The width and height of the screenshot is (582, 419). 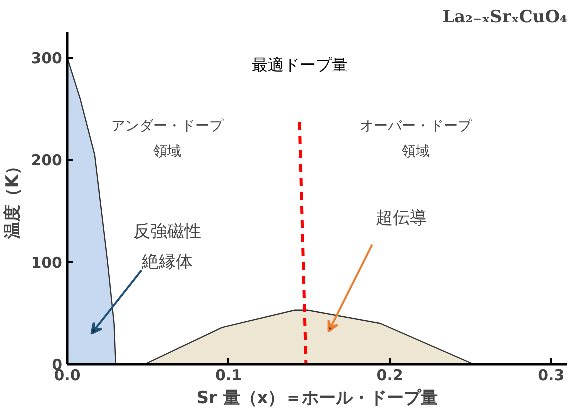 I want to click on chart-title: La₂₋ₓSrₓCuO₄, so click(x=505, y=18).